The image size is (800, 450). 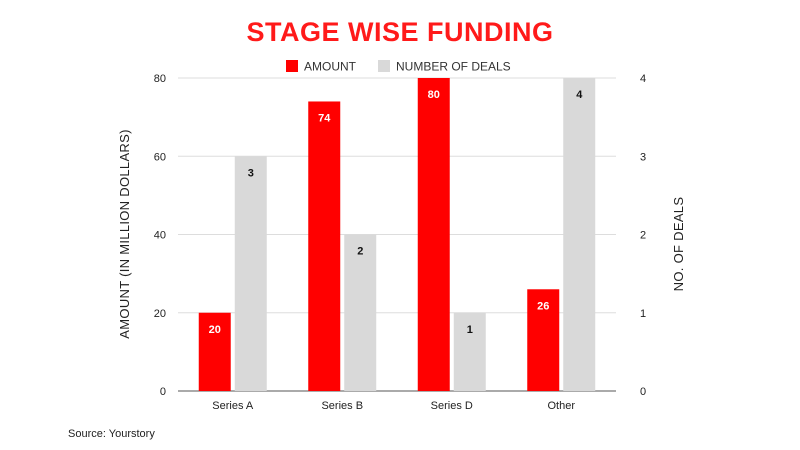 What do you see at coordinates (433, 234) in the screenshot?
I see `amount-bar-series-d` at bounding box center [433, 234].